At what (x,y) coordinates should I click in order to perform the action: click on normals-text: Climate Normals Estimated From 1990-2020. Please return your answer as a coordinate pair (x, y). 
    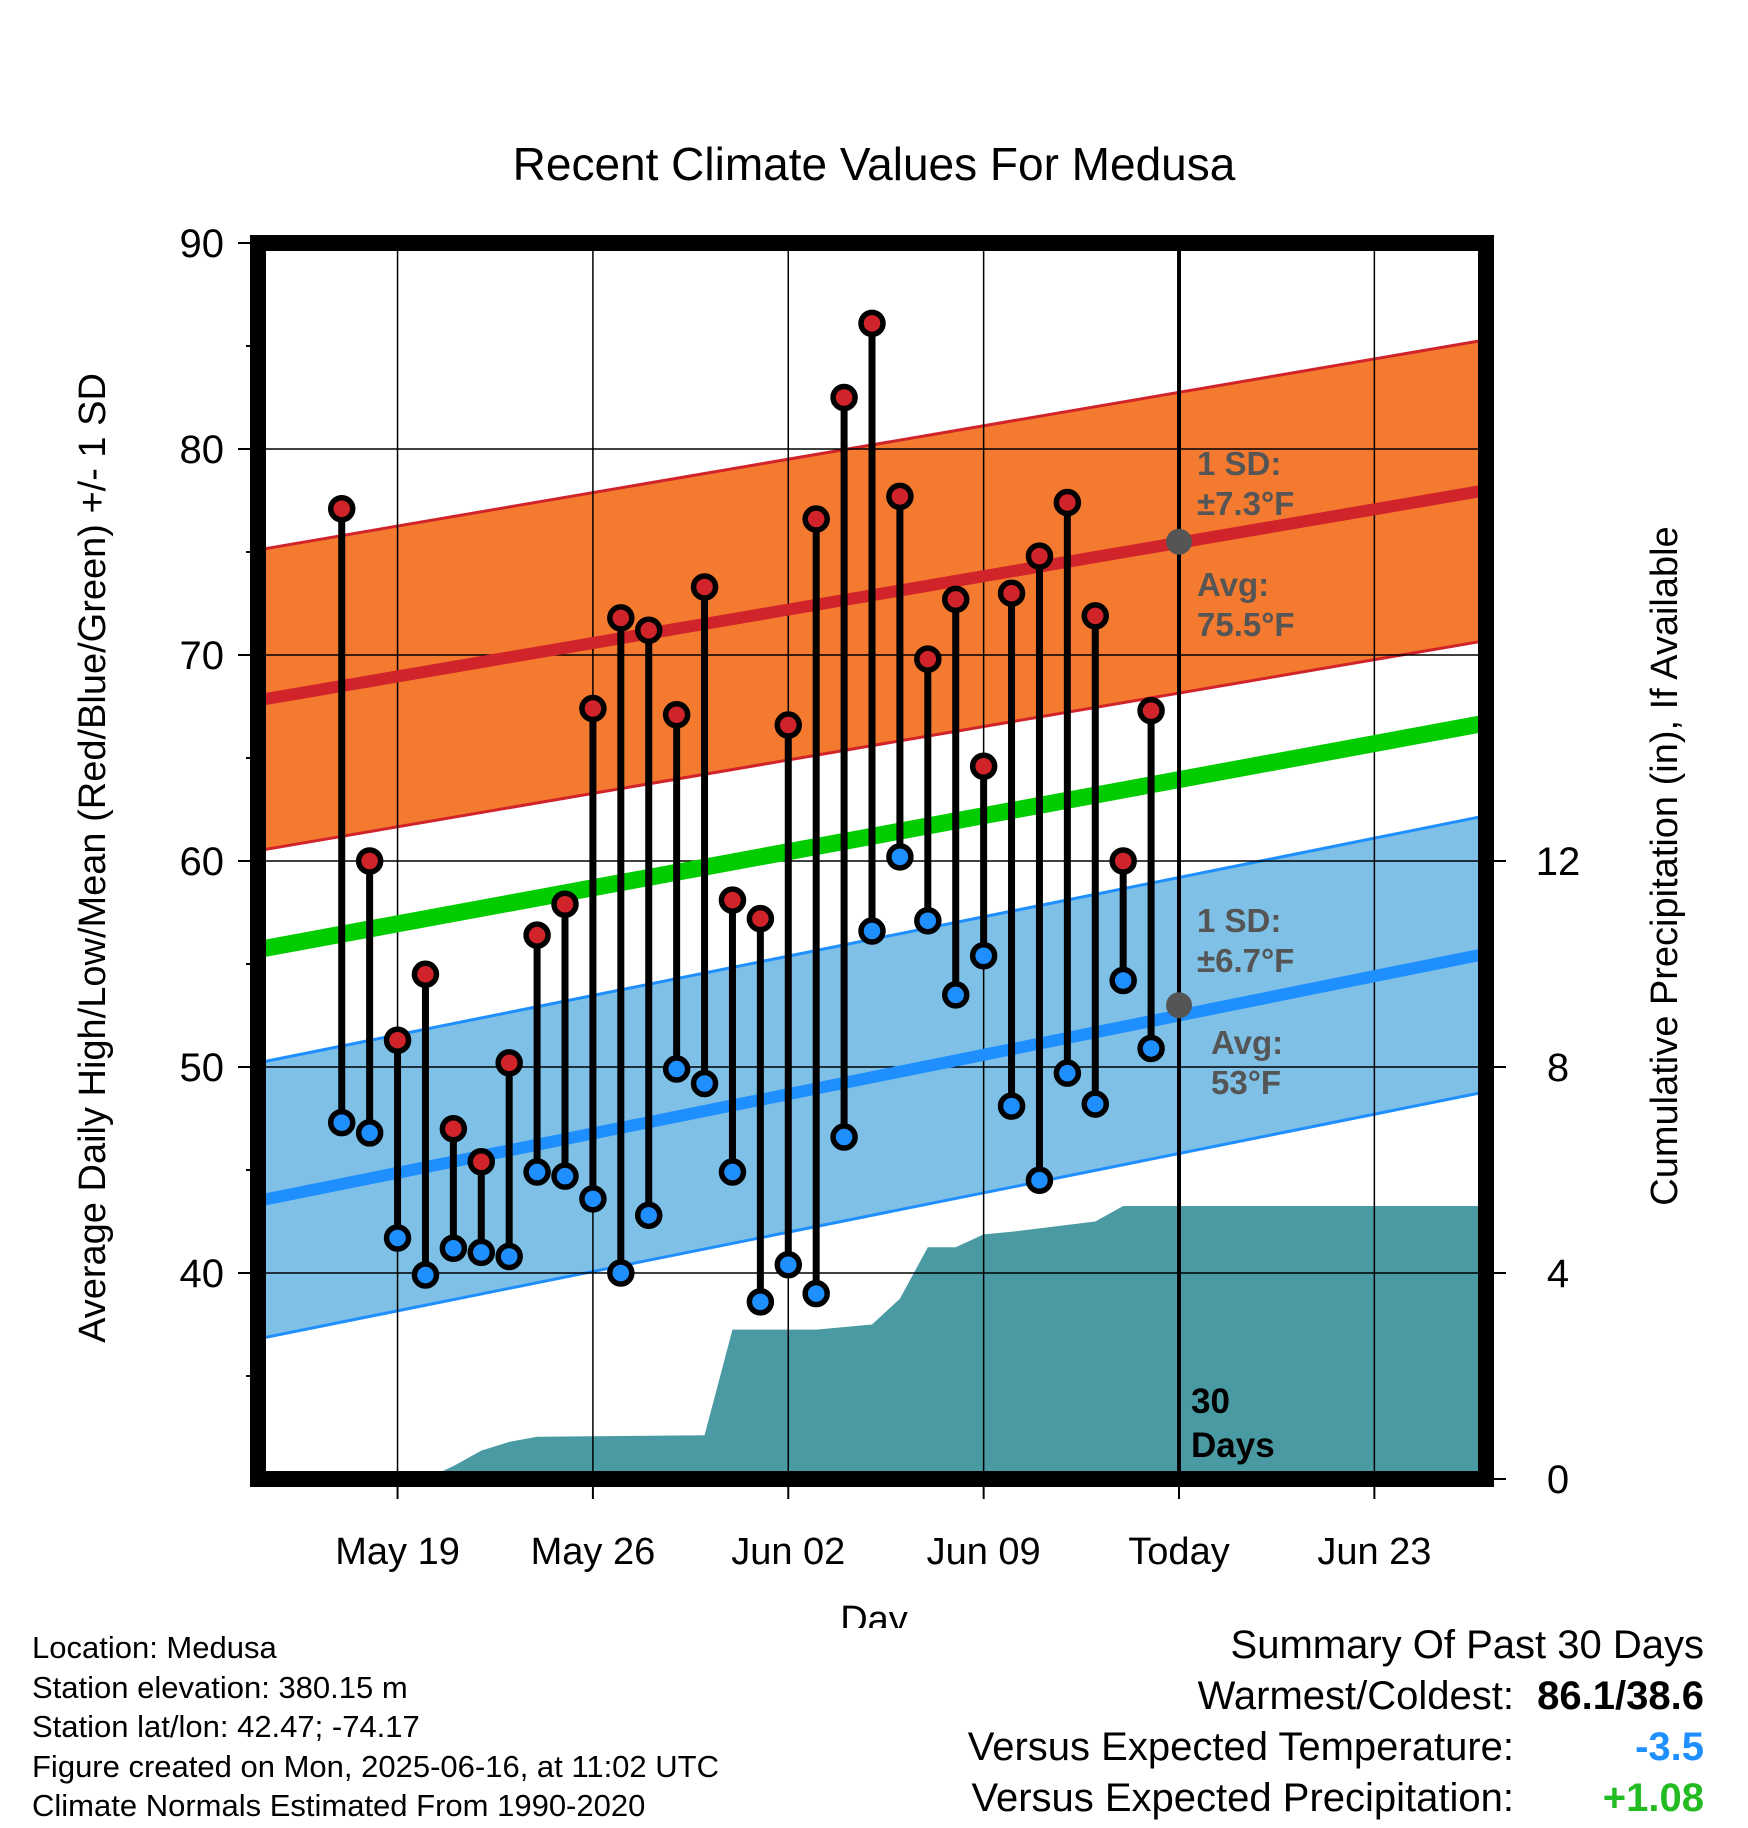
    Looking at the image, I should click on (339, 1805).